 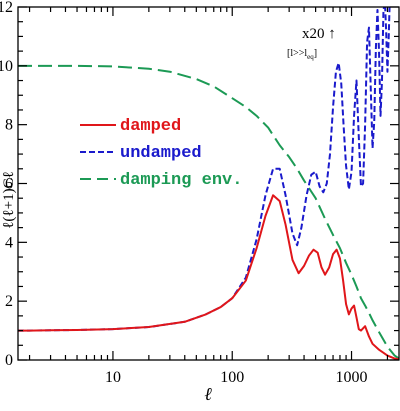 I want to click on y-tick-label: 10, so click(x=6, y=66).